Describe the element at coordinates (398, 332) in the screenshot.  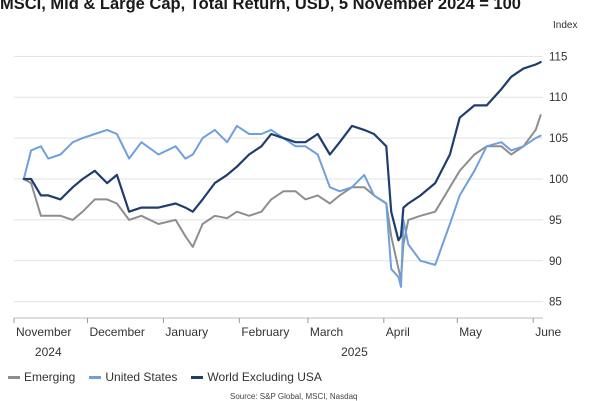
I see `x-tick-label: April` at that location.